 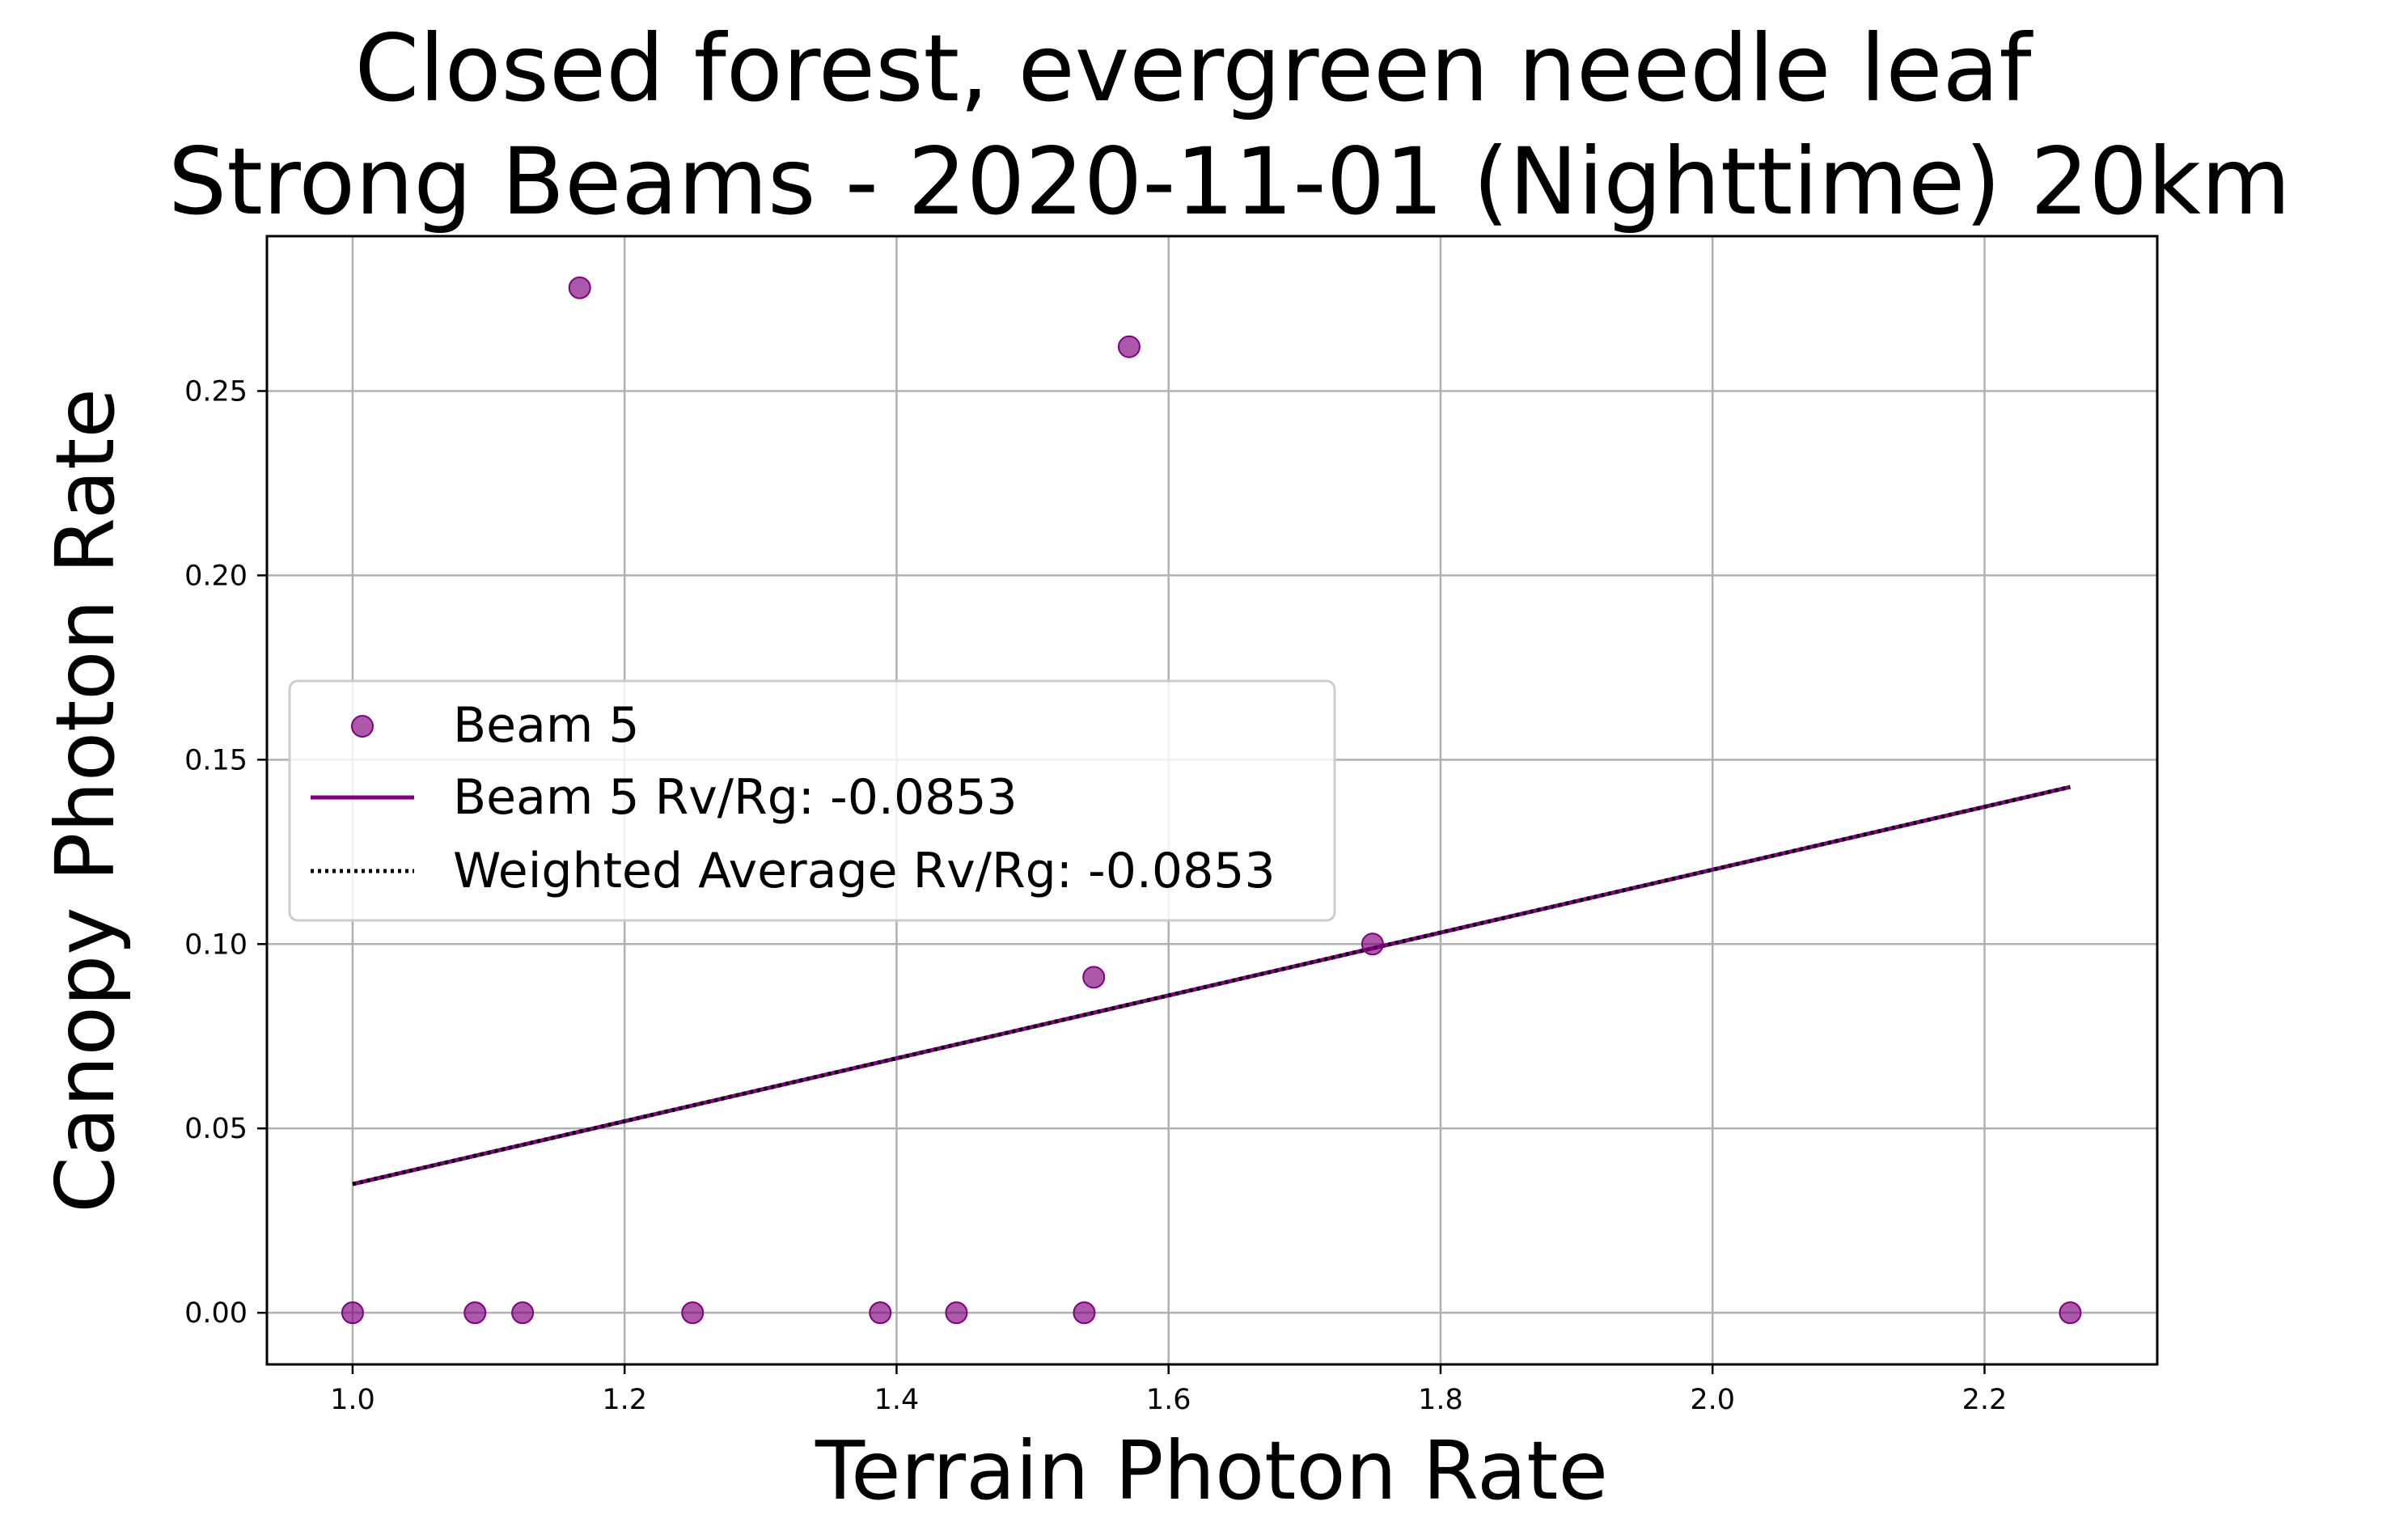 What do you see at coordinates (1194, 68) in the screenshot?
I see `chart-title-line-1: Closed forest, evergreen needle leaf` at bounding box center [1194, 68].